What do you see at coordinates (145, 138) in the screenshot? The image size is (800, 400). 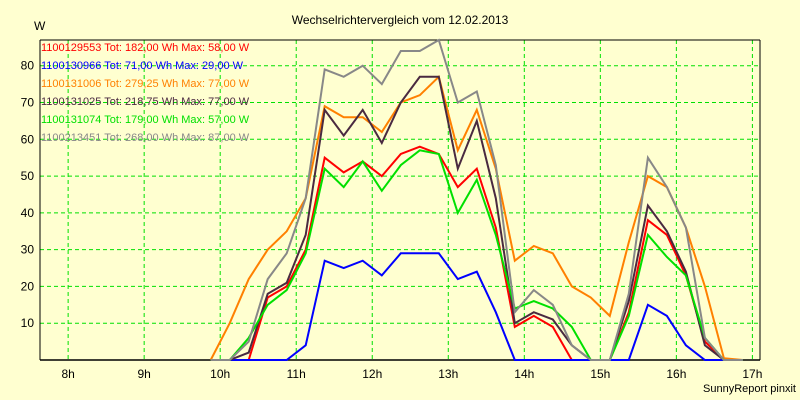 I see `legend-entry: 1100213451 Tot: 268,00 Wh Max: 87,00 W` at bounding box center [145, 138].